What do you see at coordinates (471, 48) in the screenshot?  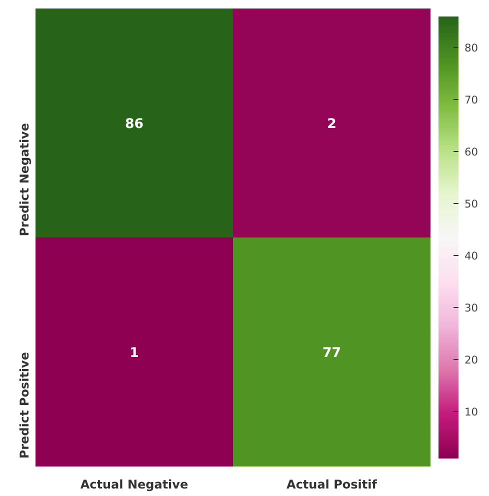 I see `color-bar-label: 80` at bounding box center [471, 48].